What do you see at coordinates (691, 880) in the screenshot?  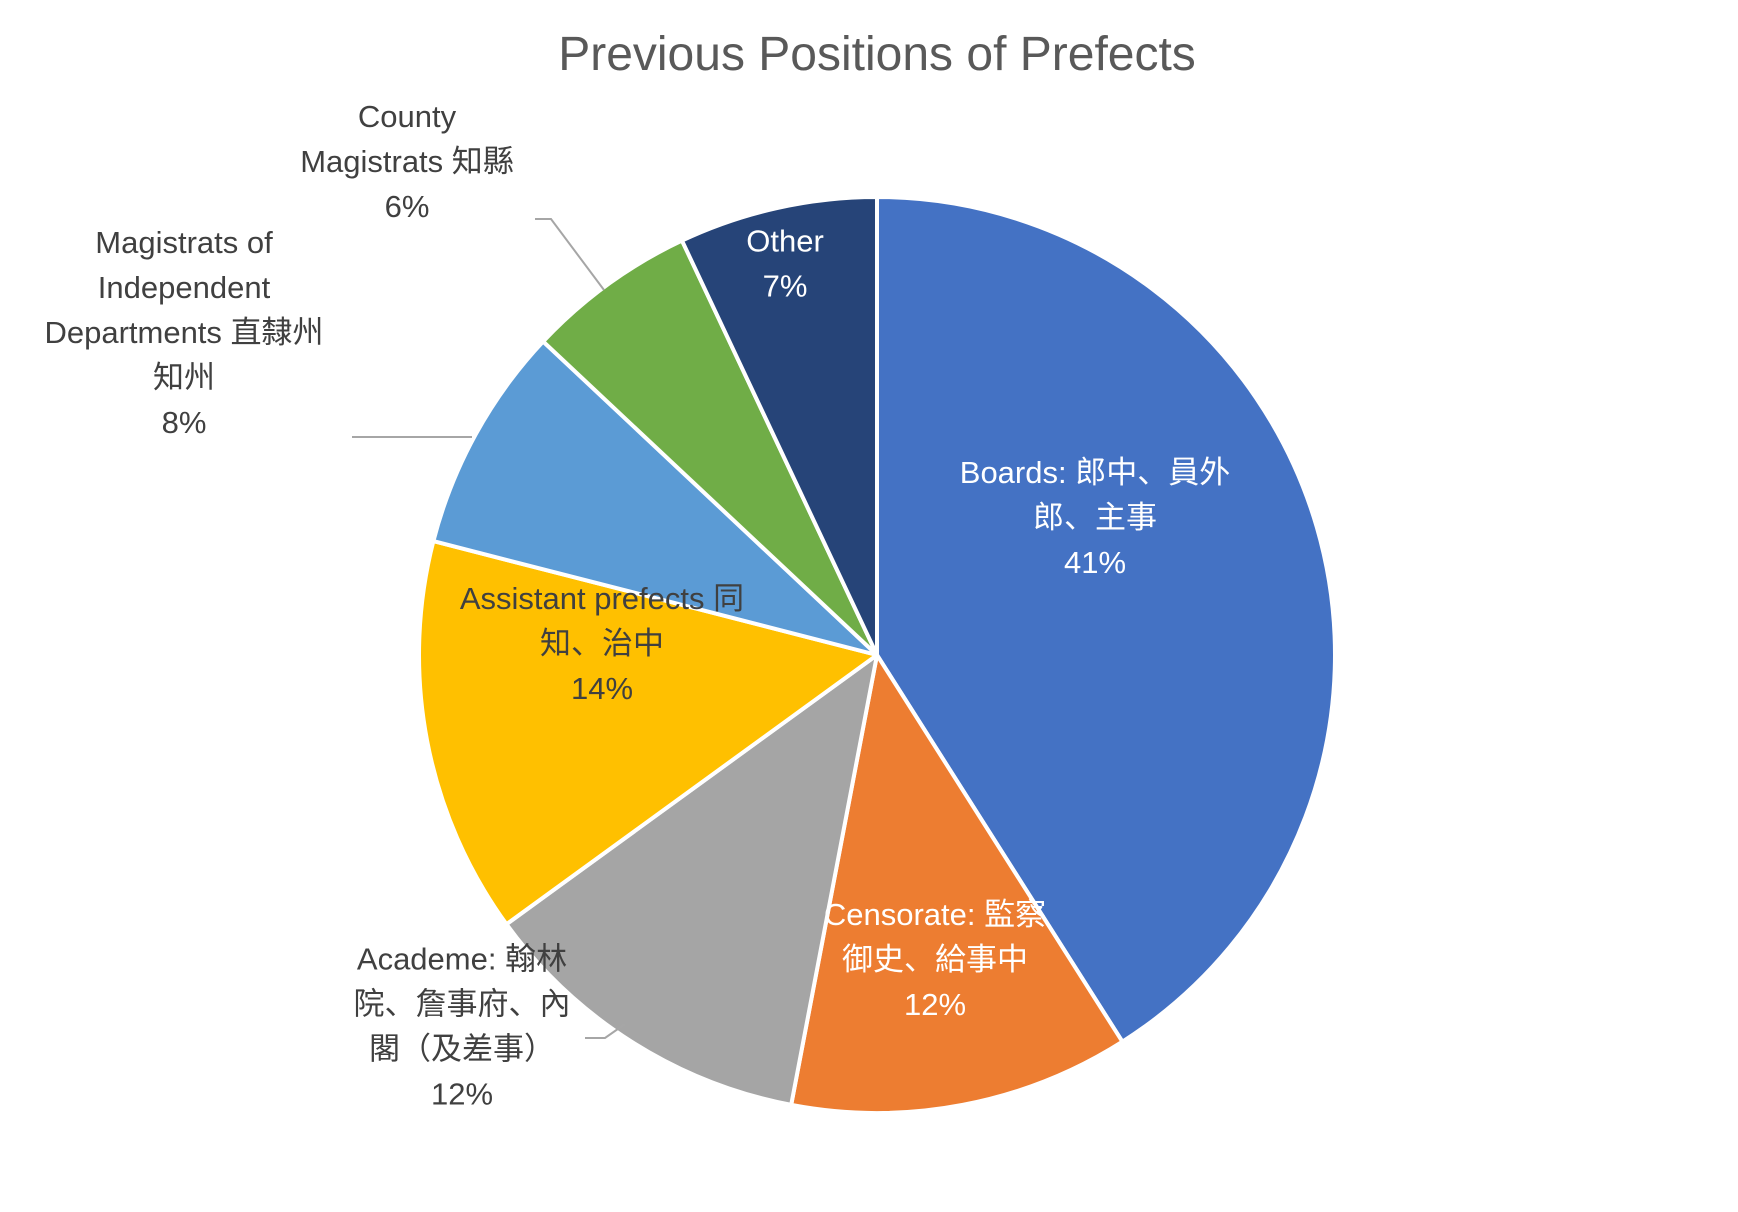 I see `pie-slice-academe` at bounding box center [691, 880].